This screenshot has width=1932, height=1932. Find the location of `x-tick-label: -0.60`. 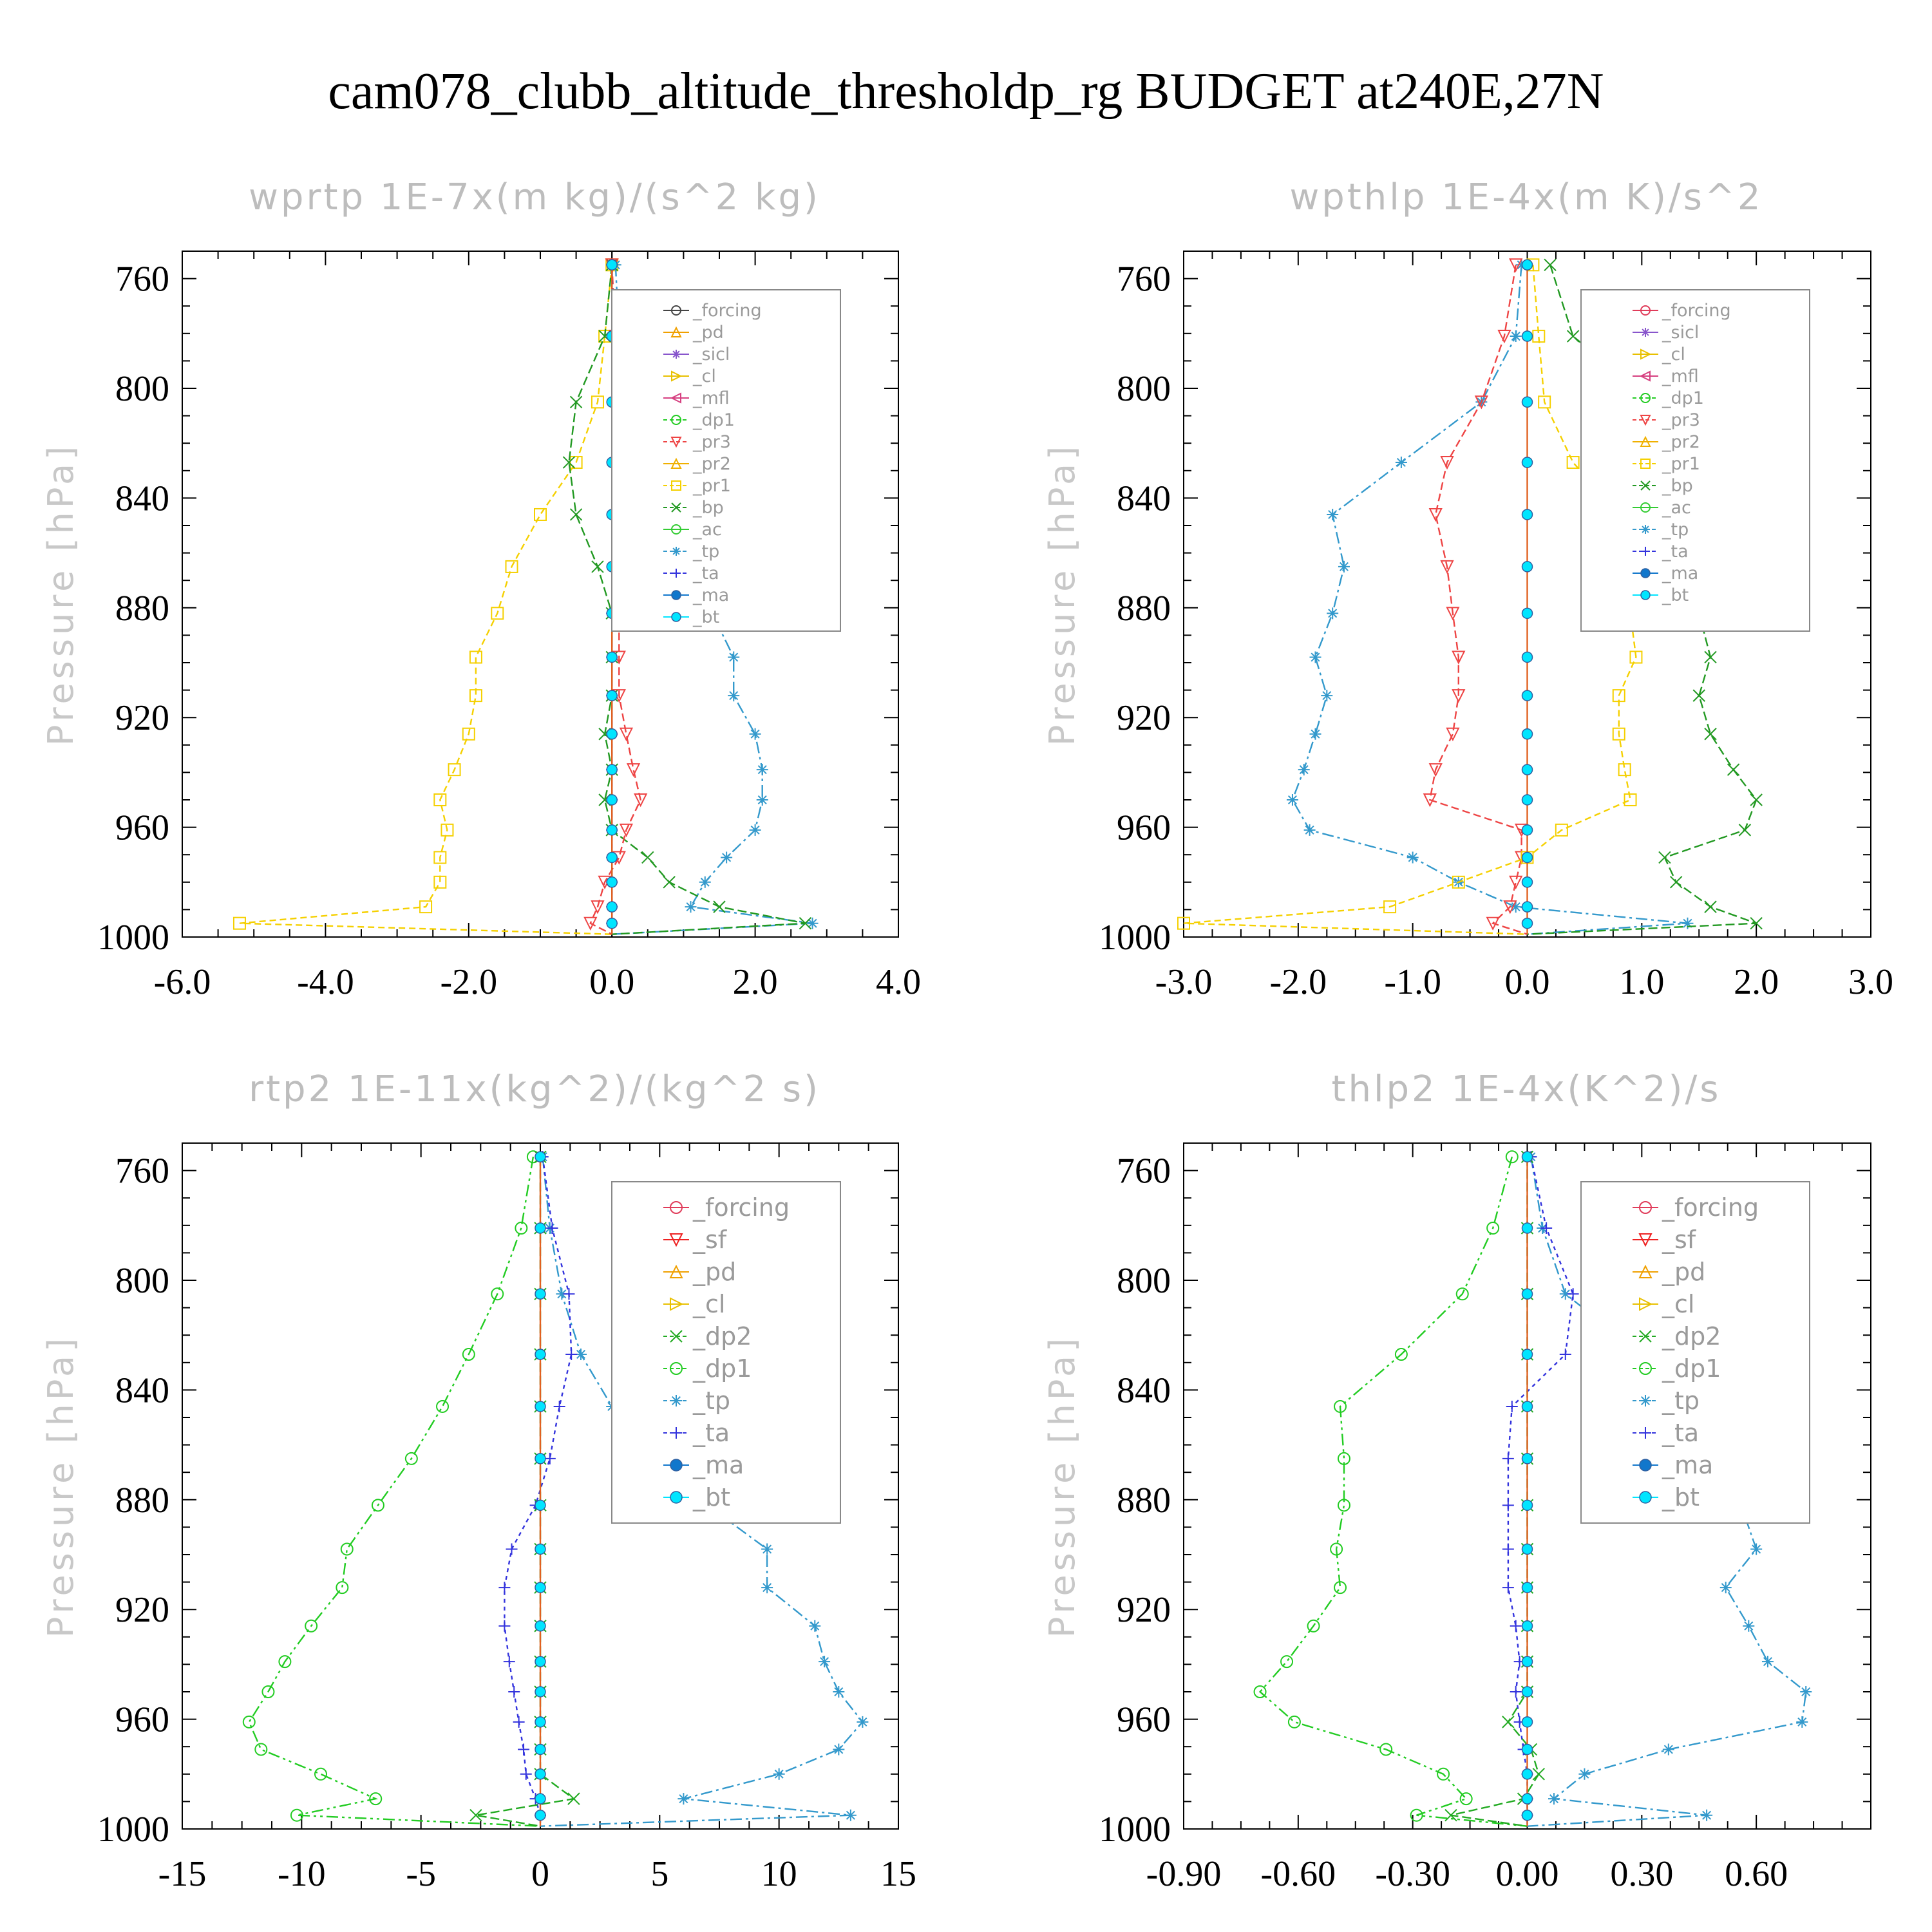

x-tick-label: -0.60 is located at coordinates (1298, 1874).